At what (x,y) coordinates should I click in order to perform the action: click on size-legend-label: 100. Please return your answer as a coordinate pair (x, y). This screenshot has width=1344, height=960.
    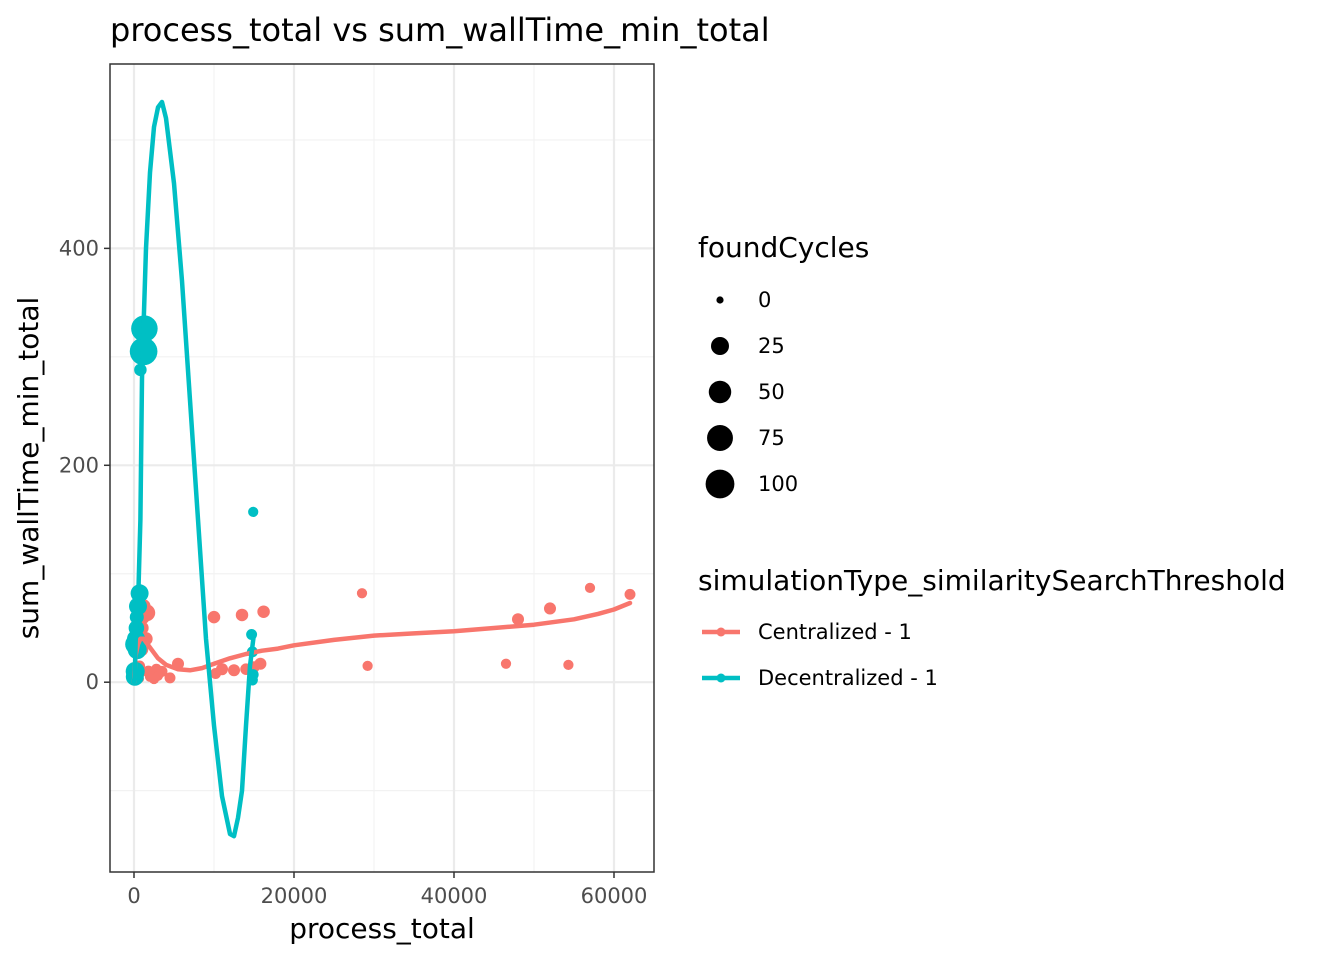
    Looking at the image, I should click on (778, 484).